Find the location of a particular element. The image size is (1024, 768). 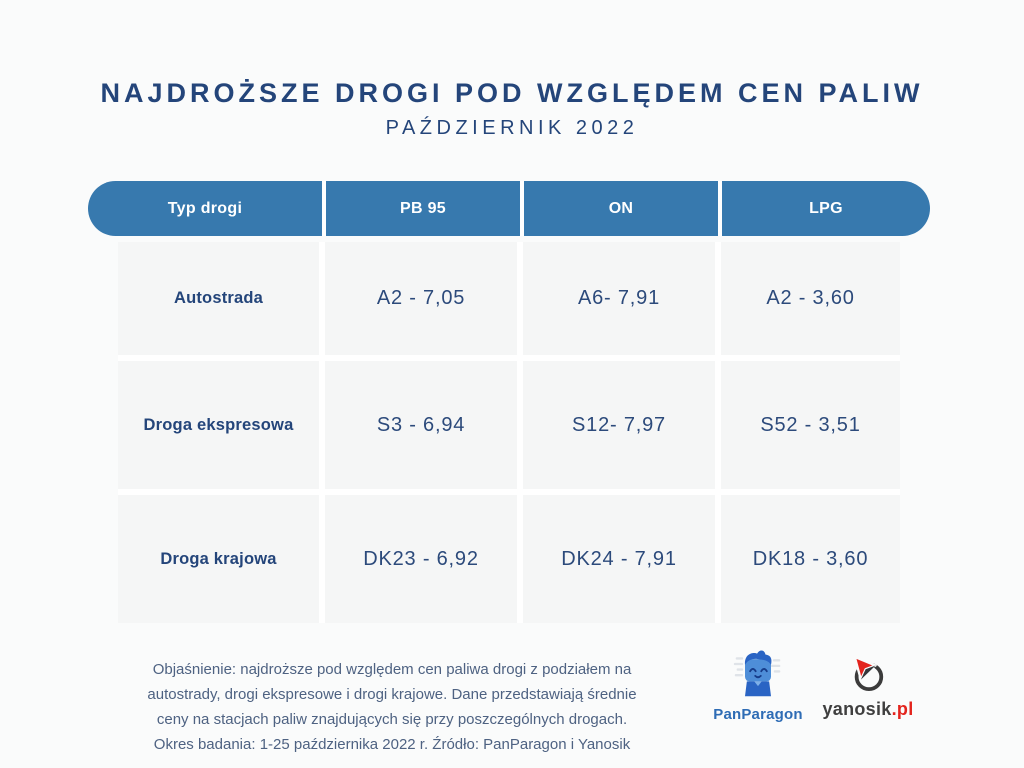

panparagon-logo: PanParagon is located at coordinates (758, 685).